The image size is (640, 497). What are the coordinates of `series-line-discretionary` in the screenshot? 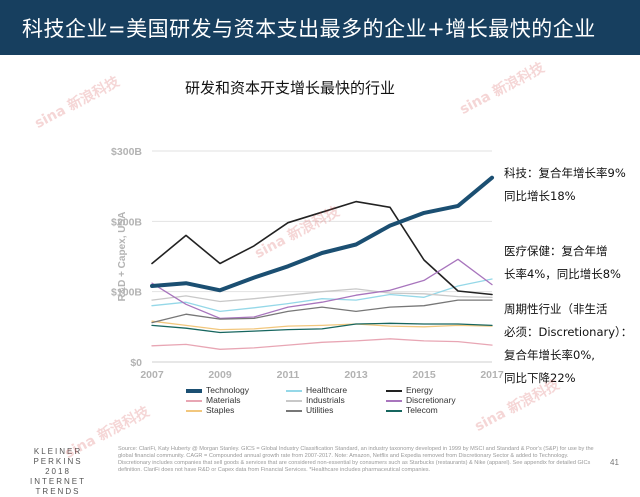 It's located at (322, 289).